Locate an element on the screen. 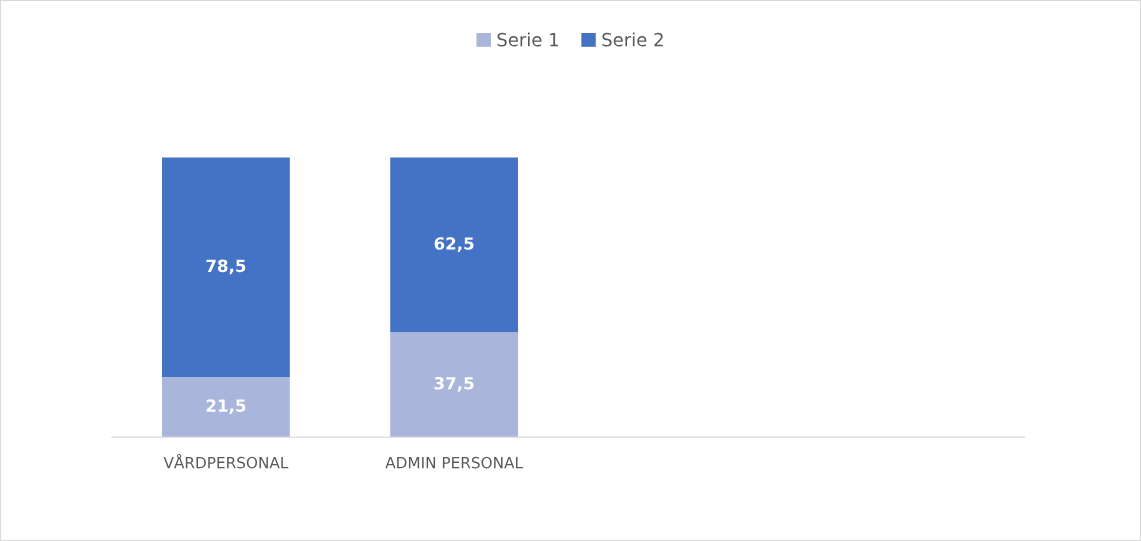 The image size is (1141, 541). legend-label: Serie 2 is located at coordinates (632, 39).